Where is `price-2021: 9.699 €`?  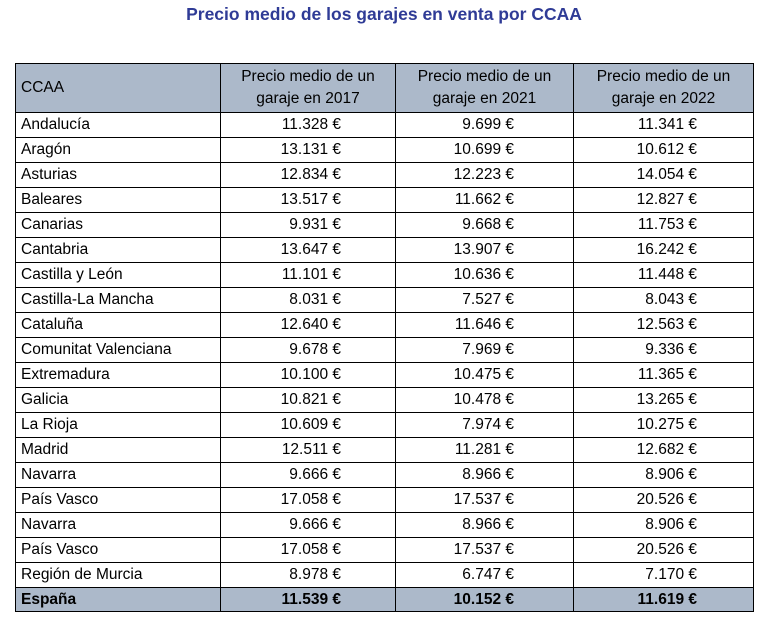 price-2021: 9.699 € is located at coordinates (484, 125).